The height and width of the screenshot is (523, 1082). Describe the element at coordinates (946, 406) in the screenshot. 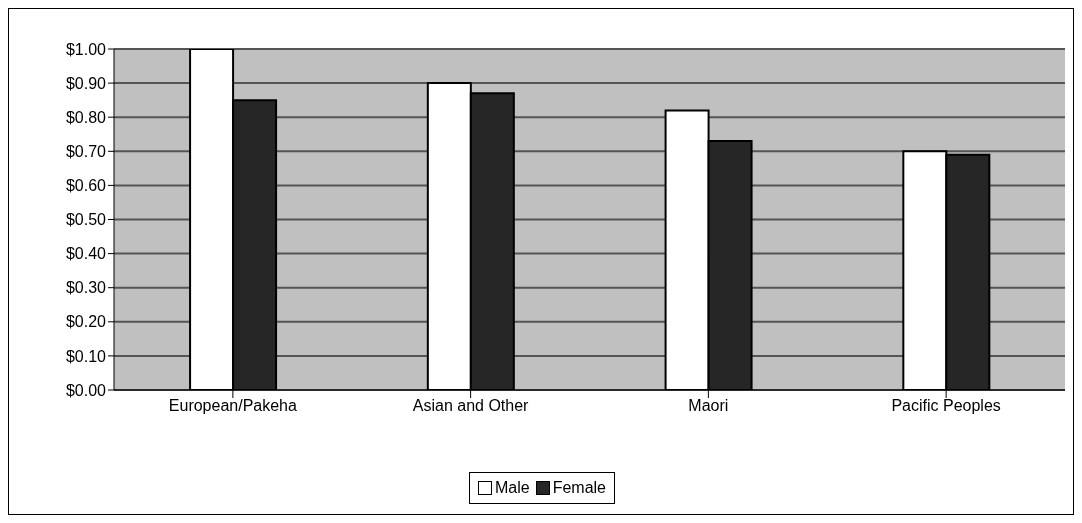

I see `x-tick-label: Pacific Peoples` at that location.